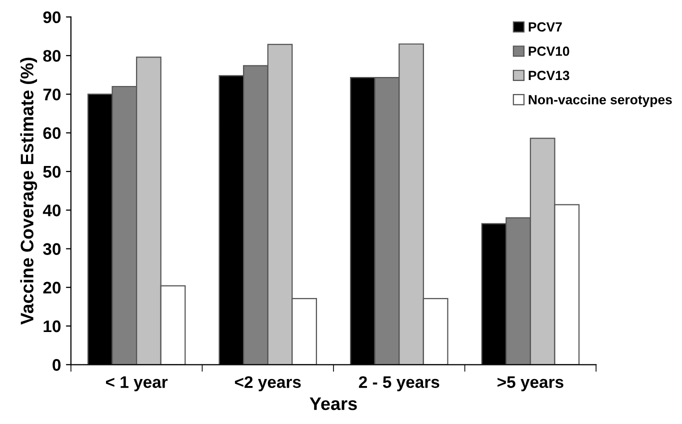  What do you see at coordinates (52, 288) in the screenshot?
I see `y-tick-label: 20` at bounding box center [52, 288].